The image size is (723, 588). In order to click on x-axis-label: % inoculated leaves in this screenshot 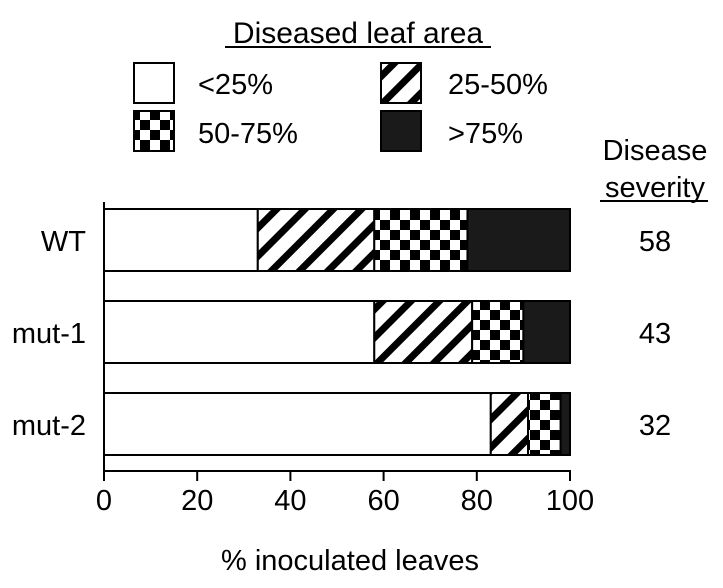, I will do `click(350, 561)`.